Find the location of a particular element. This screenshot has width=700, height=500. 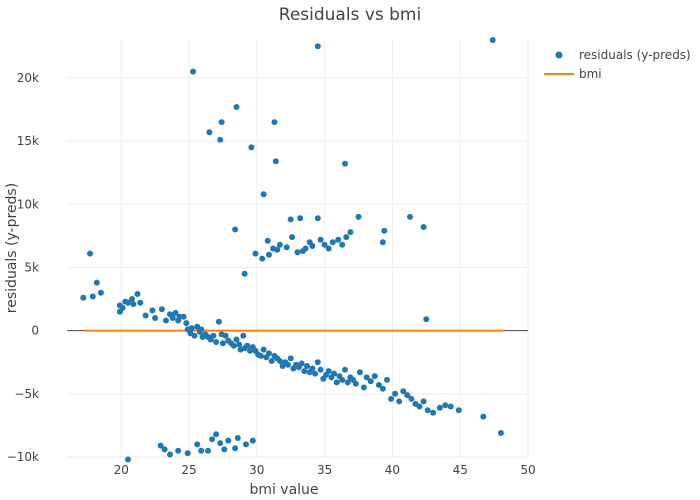

y-tick-label: 5k is located at coordinates (31, 267).